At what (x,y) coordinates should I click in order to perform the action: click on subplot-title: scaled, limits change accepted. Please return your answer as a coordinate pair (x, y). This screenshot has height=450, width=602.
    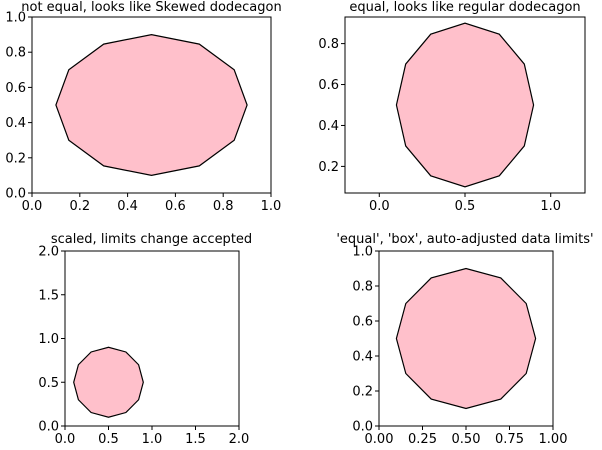
    Looking at the image, I should click on (151, 239).